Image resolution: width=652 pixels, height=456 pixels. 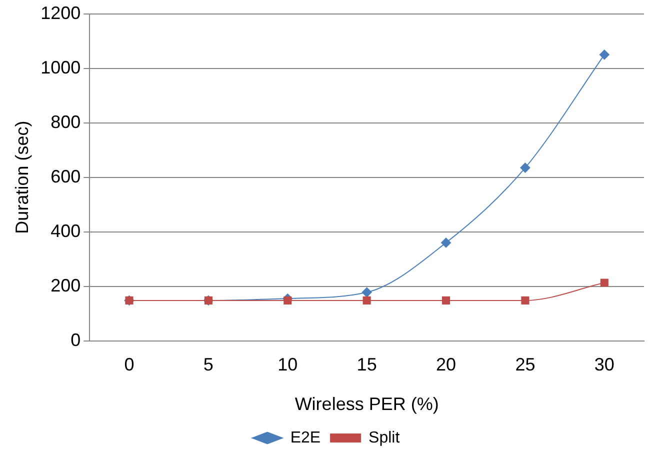 I want to click on y-tick-label: 400, so click(x=65, y=230).